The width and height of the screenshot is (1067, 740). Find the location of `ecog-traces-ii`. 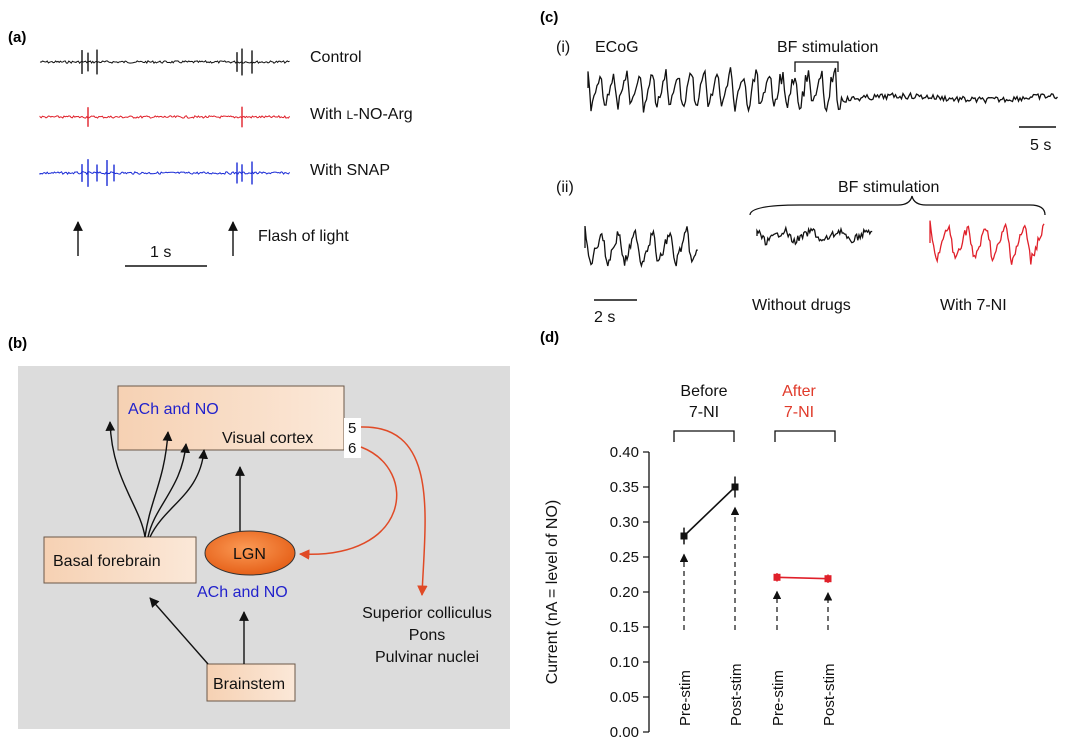

ecog-traces-ii is located at coordinates (814, 244).